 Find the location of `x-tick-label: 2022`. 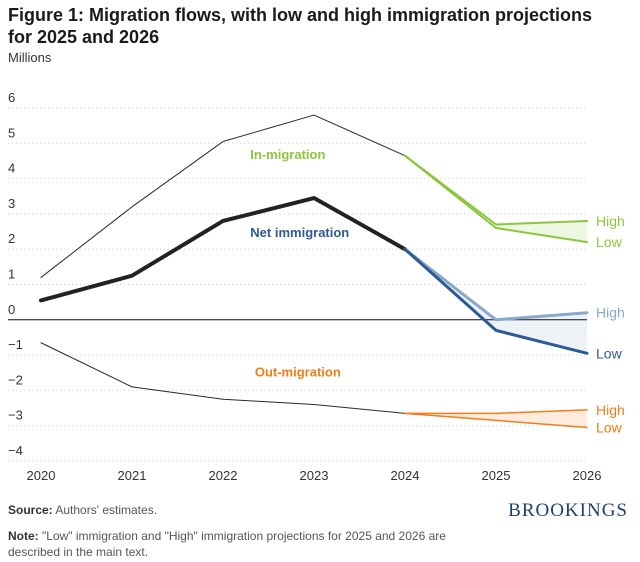

x-tick-label: 2022 is located at coordinates (223, 475).